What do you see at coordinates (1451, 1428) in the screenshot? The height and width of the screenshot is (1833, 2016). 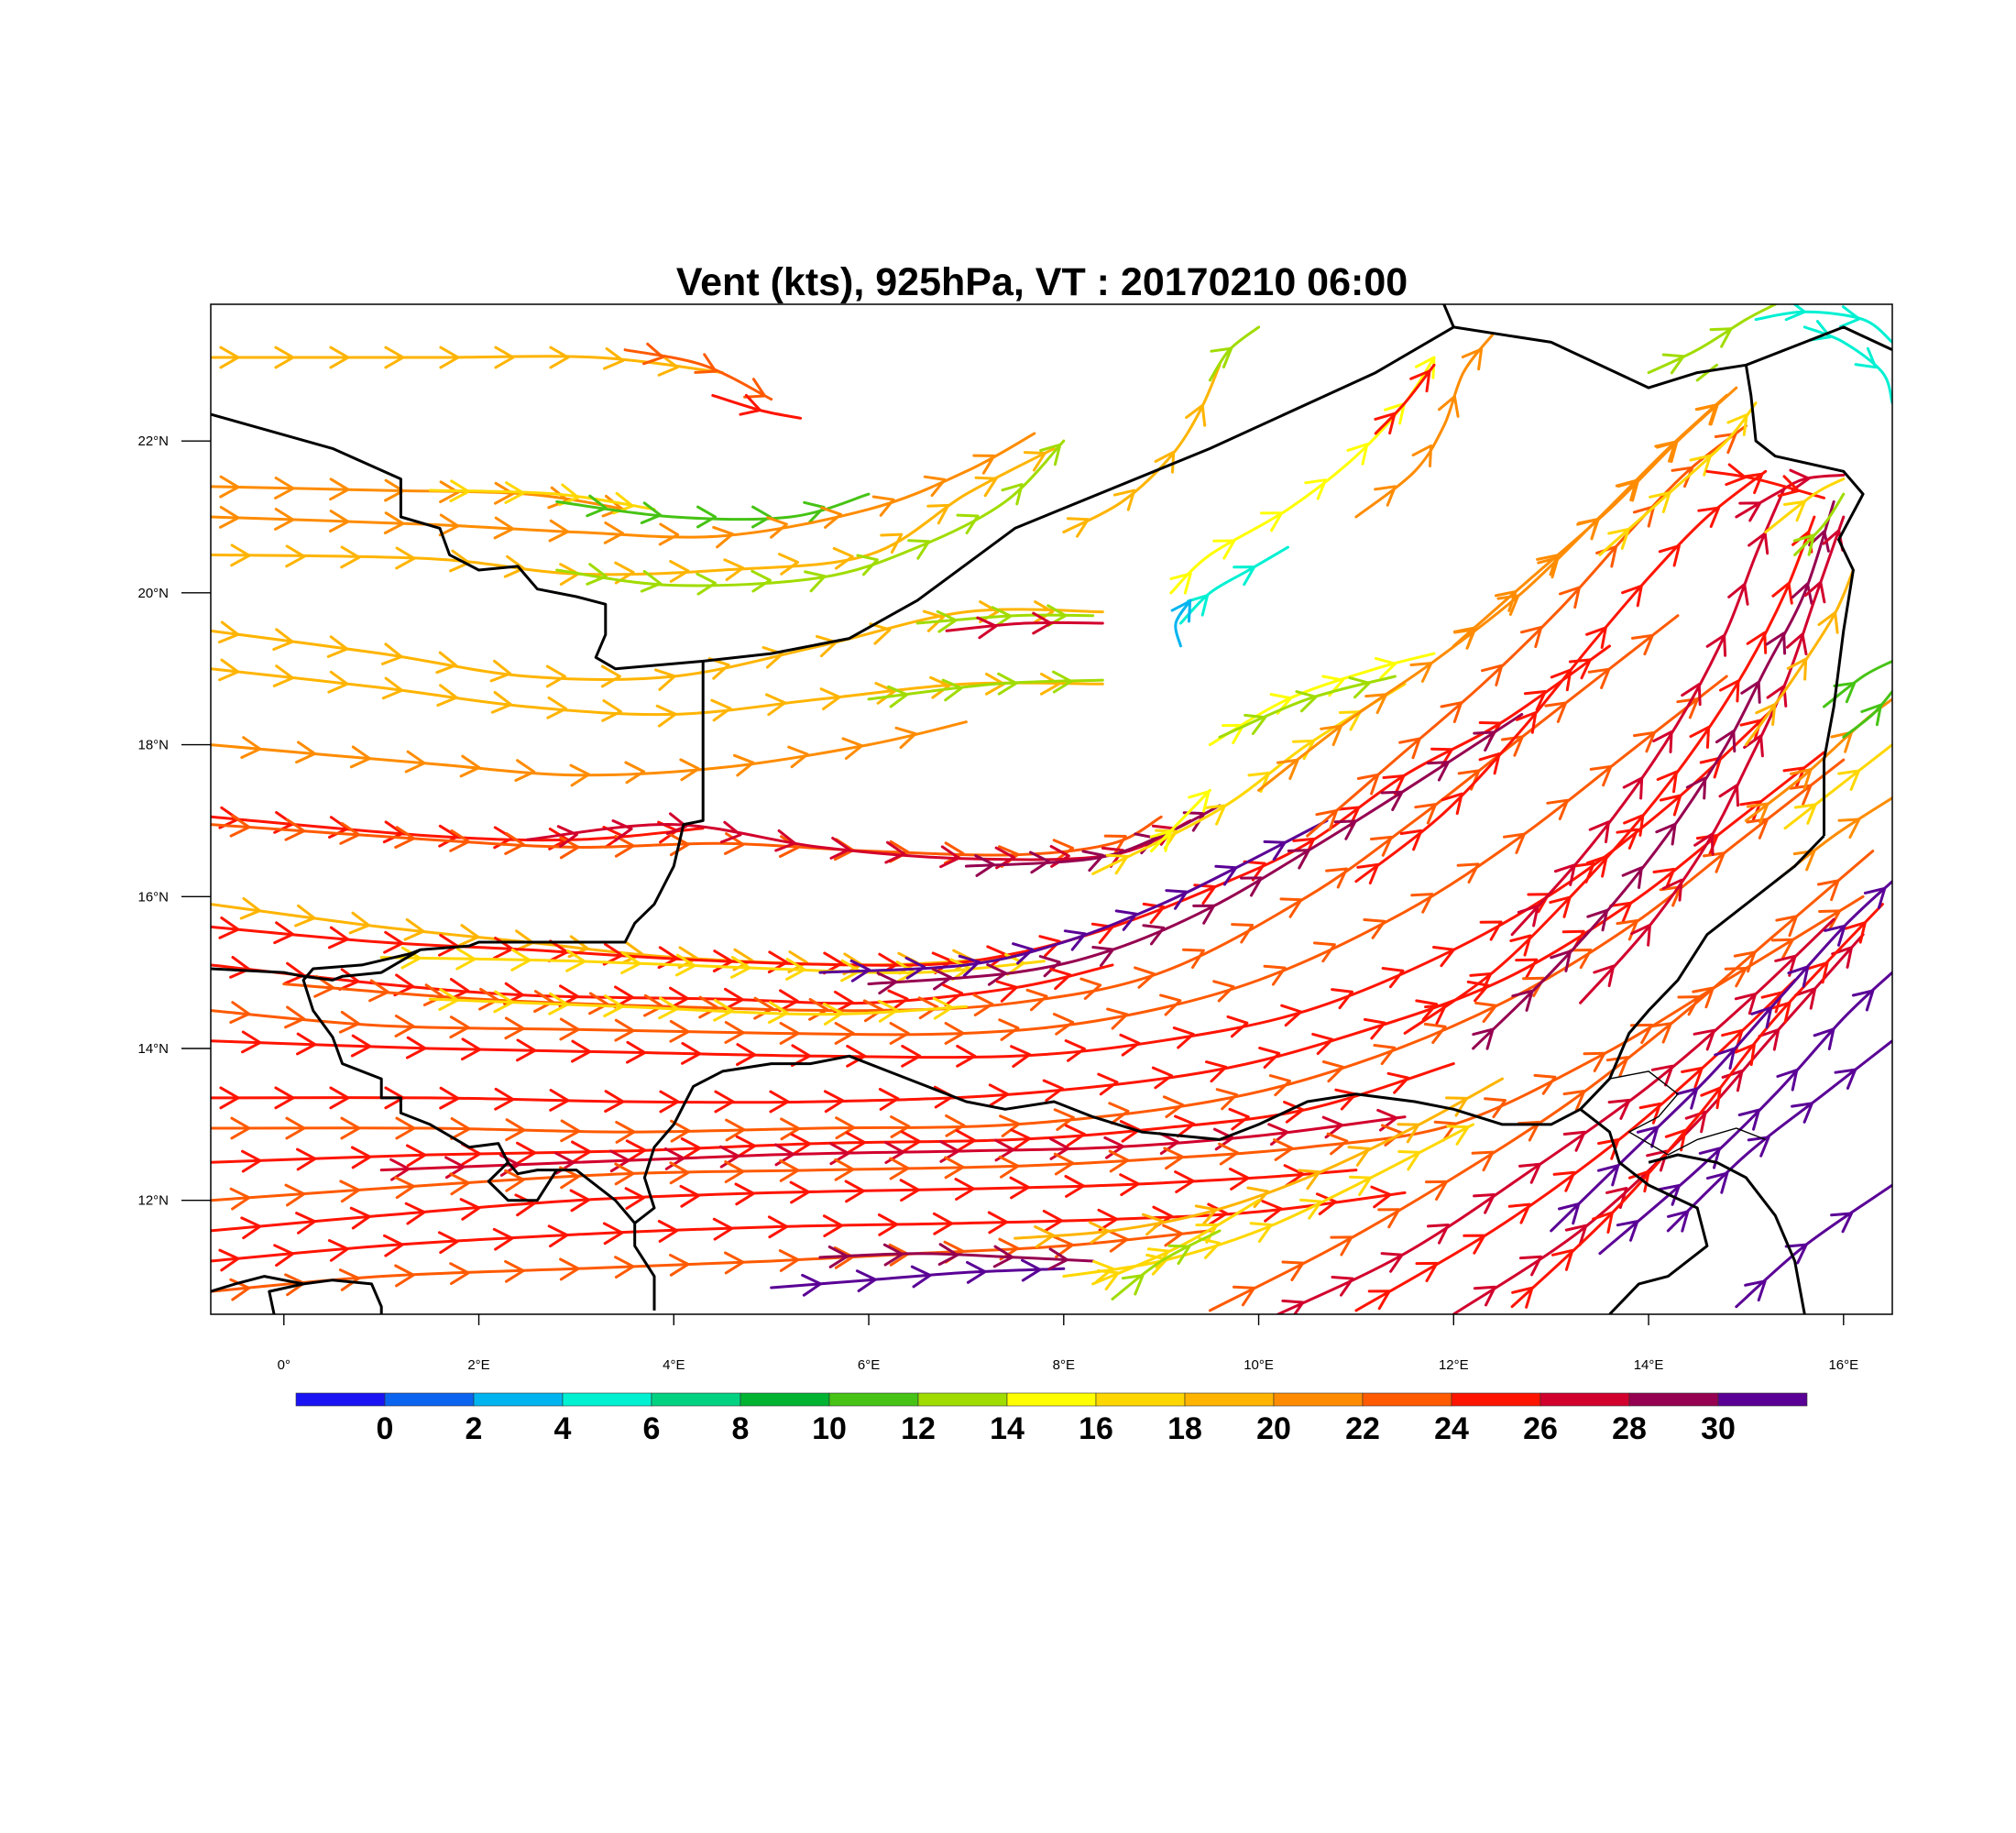 I see `colorbar-label: 24` at bounding box center [1451, 1428].